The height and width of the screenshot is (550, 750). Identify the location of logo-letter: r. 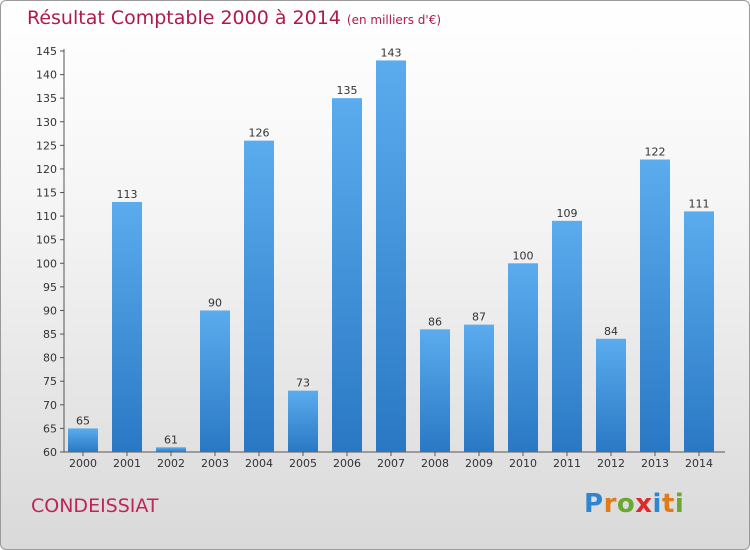
(610, 504).